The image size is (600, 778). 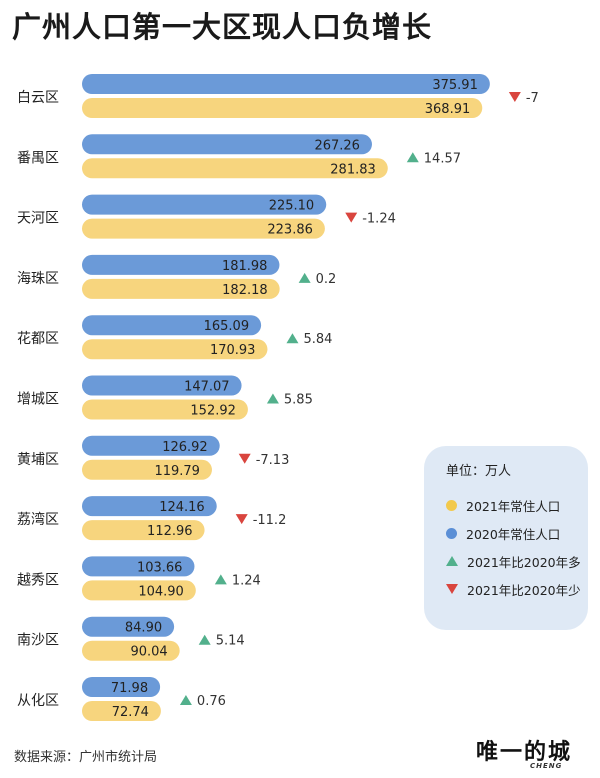 What do you see at coordinates (524, 752) in the screenshot?
I see `brand-logo: 唯一的城` at bounding box center [524, 752].